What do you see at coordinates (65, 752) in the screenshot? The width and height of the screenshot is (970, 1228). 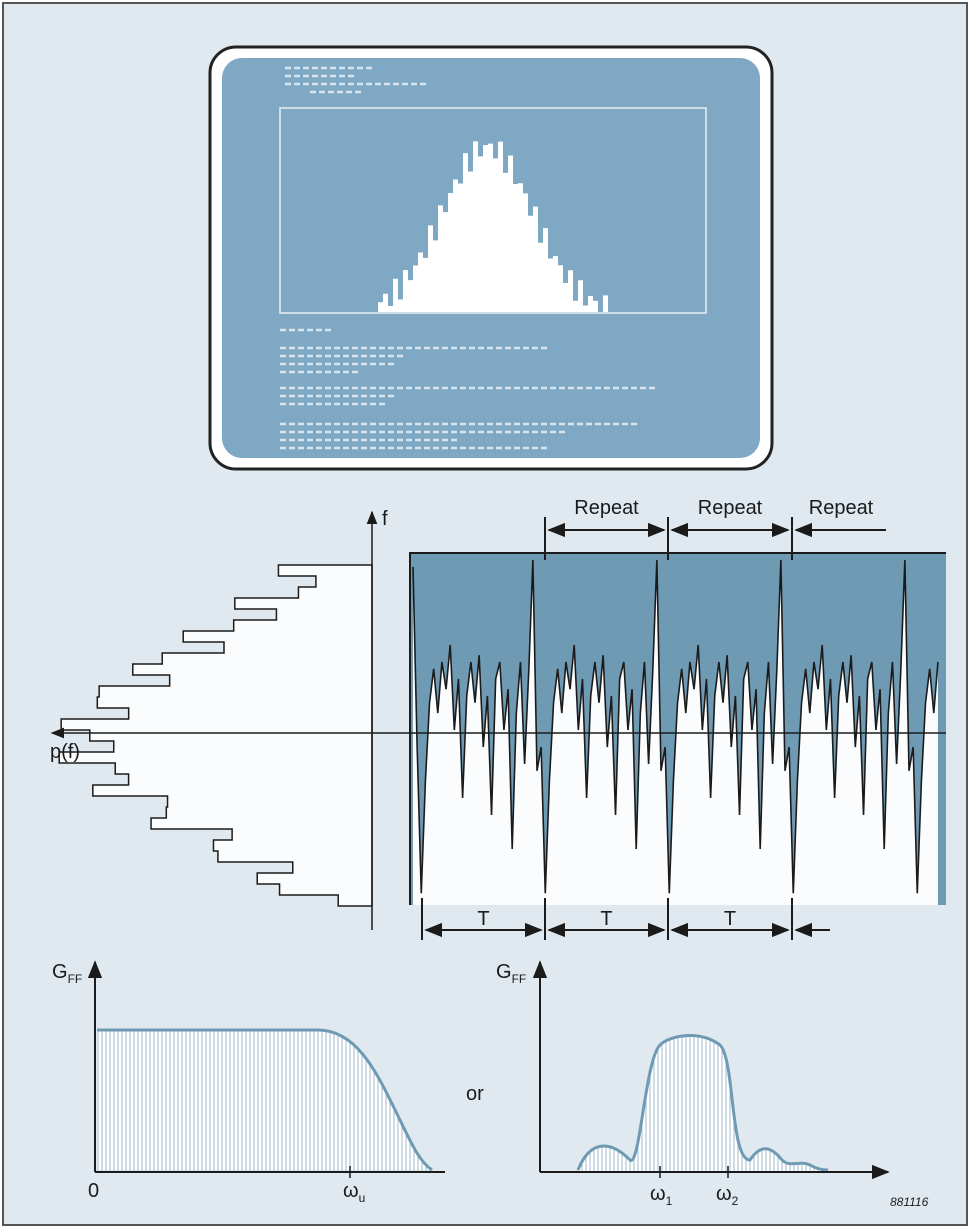 I see `pf-label: p(f)` at bounding box center [65, 752].